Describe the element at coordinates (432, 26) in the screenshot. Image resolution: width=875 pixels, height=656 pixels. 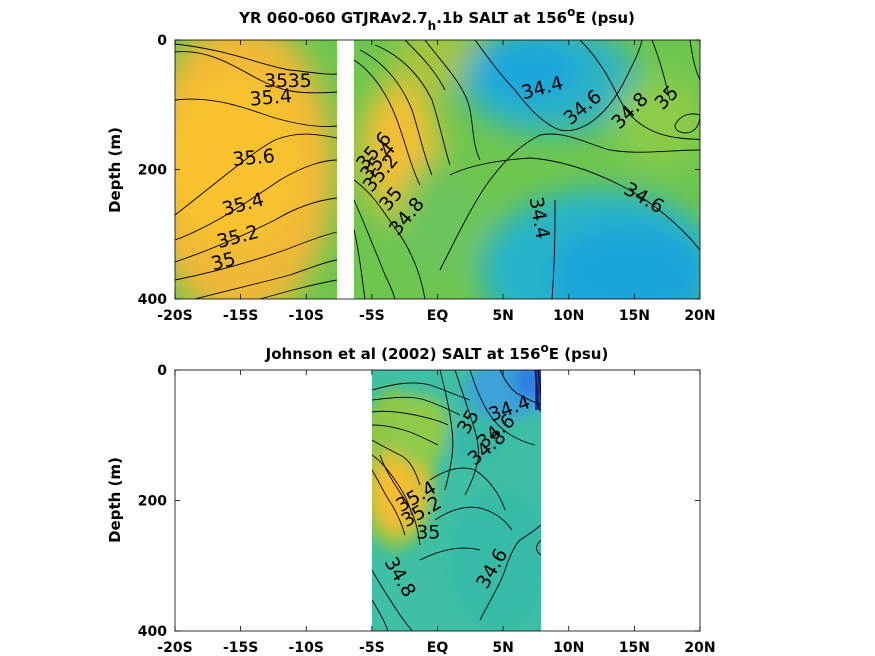
I see `top-title-subscript: h` at that location.